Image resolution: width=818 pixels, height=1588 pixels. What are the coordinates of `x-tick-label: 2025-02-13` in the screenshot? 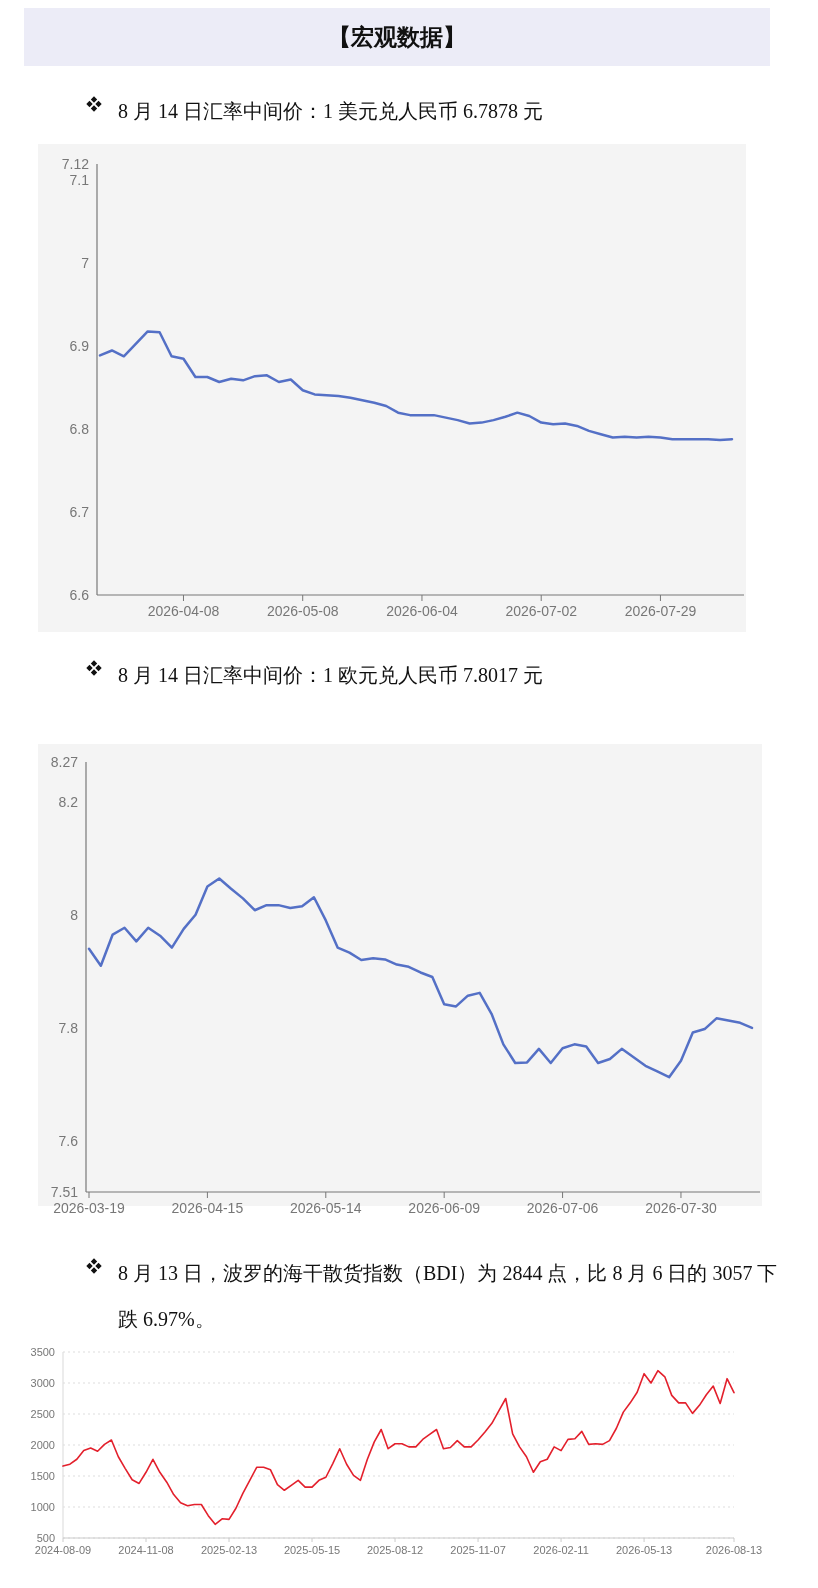 It's located at (229, 1550).